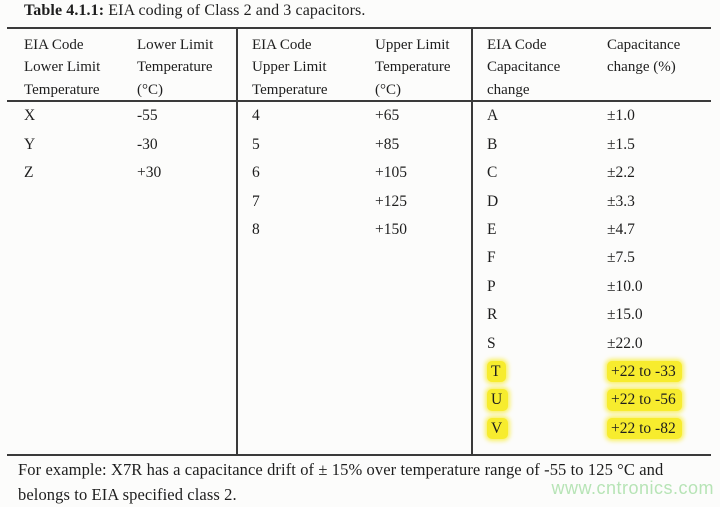  Describe the element at coordinates (491, 258) in the screenshot. I see `cell-cap-code: F` at that location.